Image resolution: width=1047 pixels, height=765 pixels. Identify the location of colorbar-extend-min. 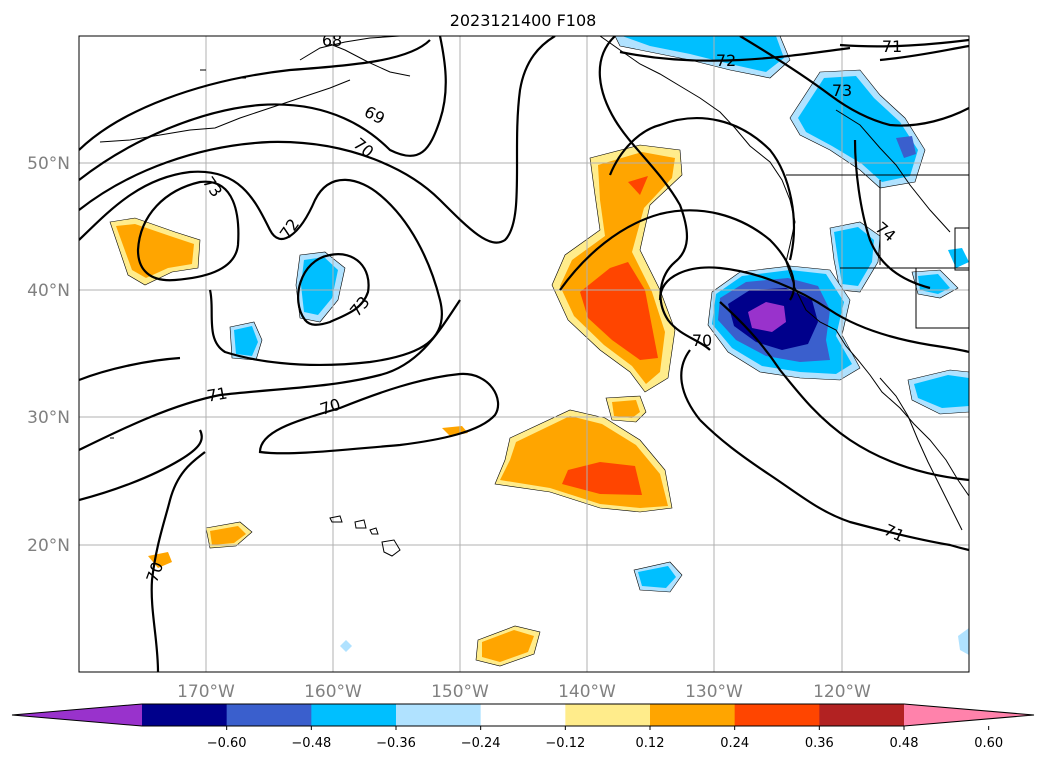
(77, 715).